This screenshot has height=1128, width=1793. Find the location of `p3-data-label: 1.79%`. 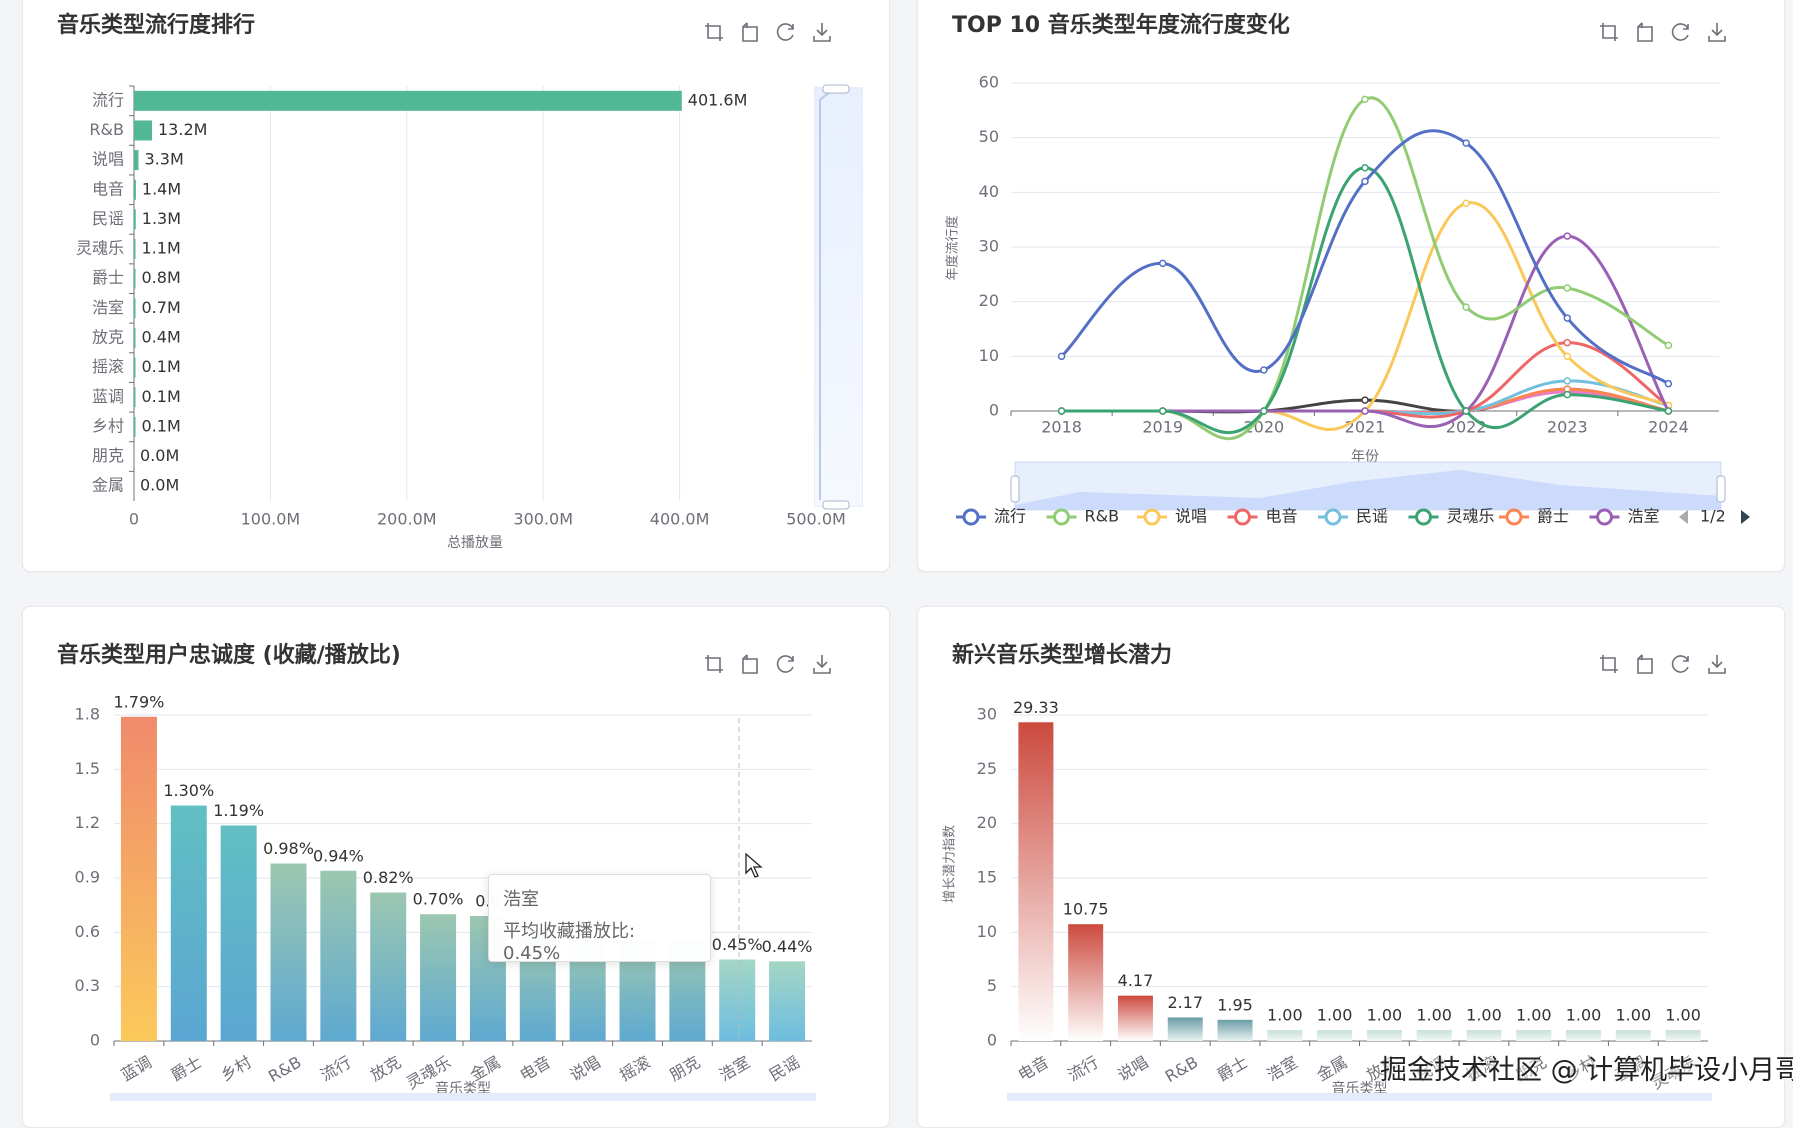

p3-data-label: 1.79% is located at coordinates (139, 701).